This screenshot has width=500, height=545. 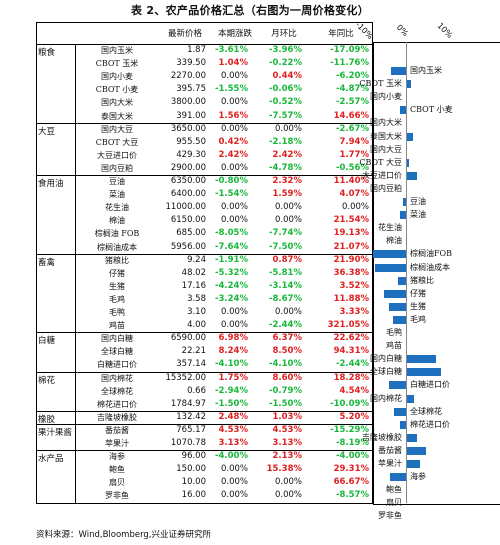 I want to click on yoy-value: 66.67%, so click(x=351, y=482).